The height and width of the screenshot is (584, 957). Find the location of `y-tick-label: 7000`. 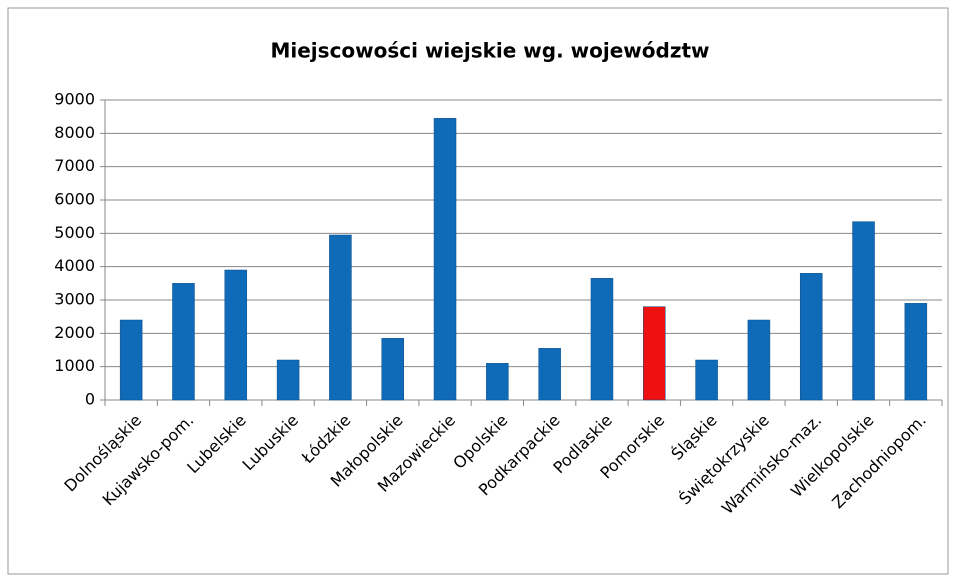

y-tick-label: 7000 is located at coordinates (74, 165).